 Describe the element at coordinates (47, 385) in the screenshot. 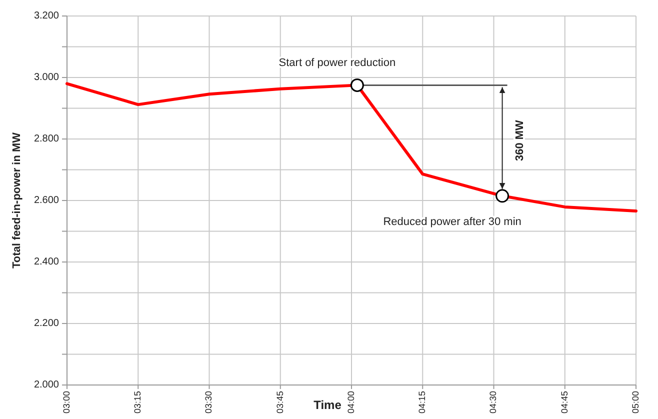

I see `y-tick-label: 2.000` at that location.